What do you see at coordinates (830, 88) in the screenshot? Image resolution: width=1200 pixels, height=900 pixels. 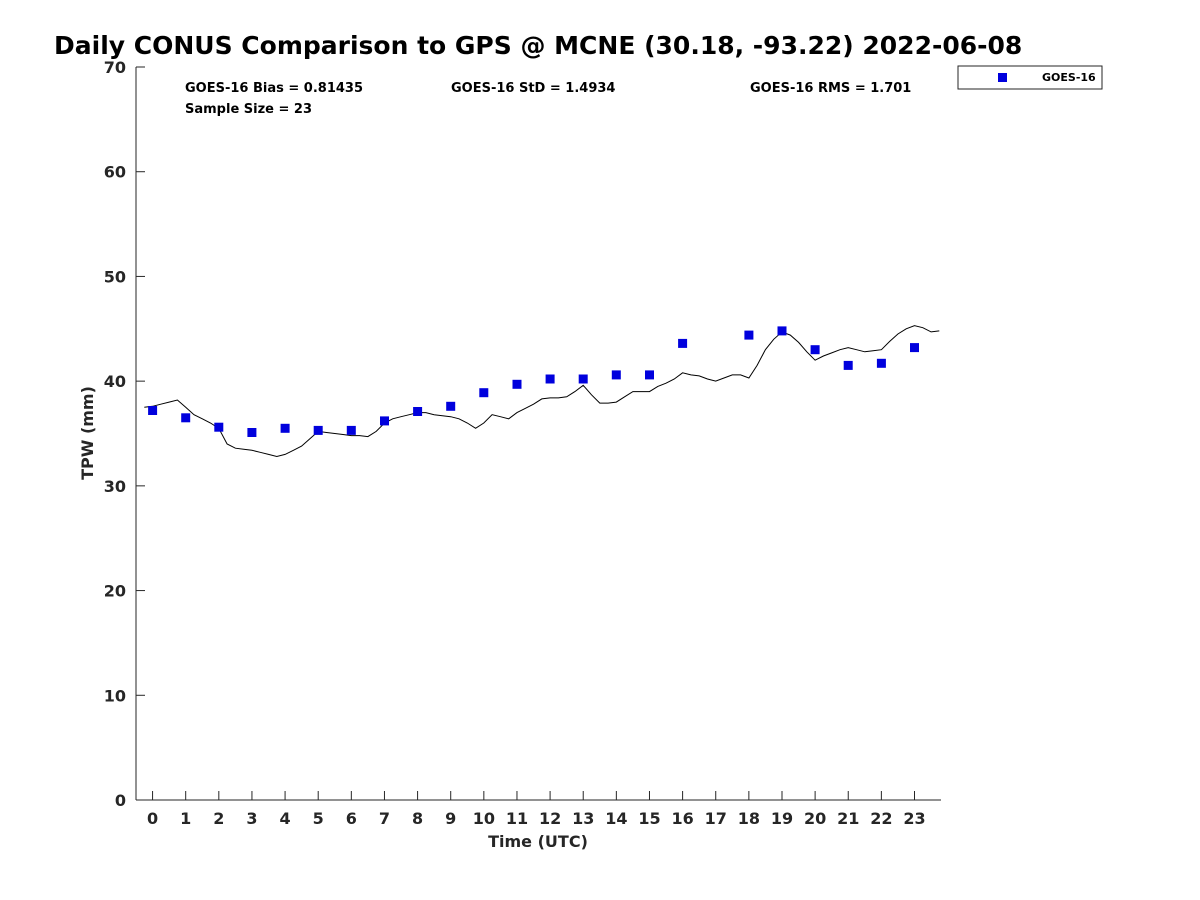 I see `stat-rms: GOES-16 RMS = 1.701` at bounding box center [830, 88].